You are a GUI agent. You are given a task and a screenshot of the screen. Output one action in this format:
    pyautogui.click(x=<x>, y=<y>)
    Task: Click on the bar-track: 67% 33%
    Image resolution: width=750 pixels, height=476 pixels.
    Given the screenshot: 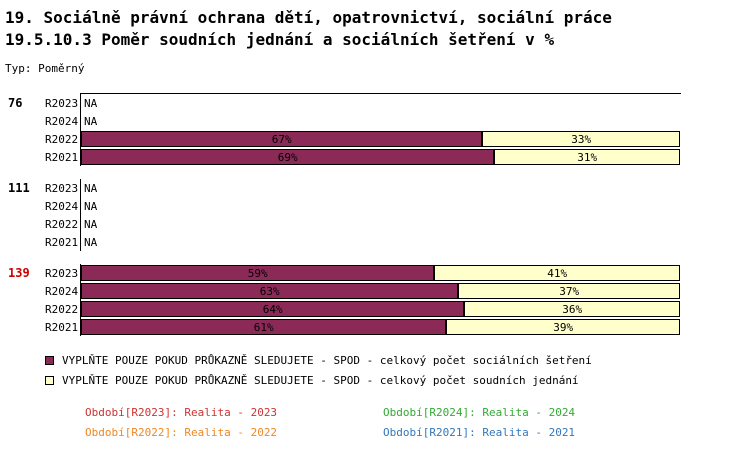 What is the action you would take?
    pyautogui.click(x=380, y=139)
    